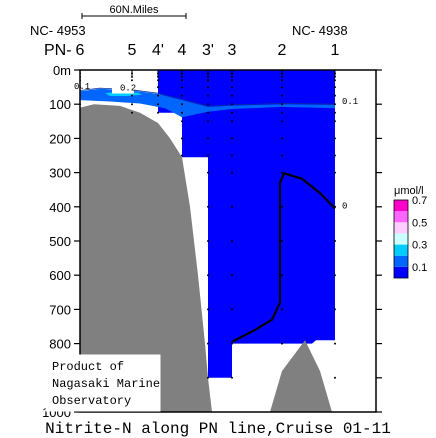 This screenshot has height=438, width=436. What do you see at coordinates (60, 344) in the screenshot?
I see `y-tick-label: 800` at bounding box center [60, 344].